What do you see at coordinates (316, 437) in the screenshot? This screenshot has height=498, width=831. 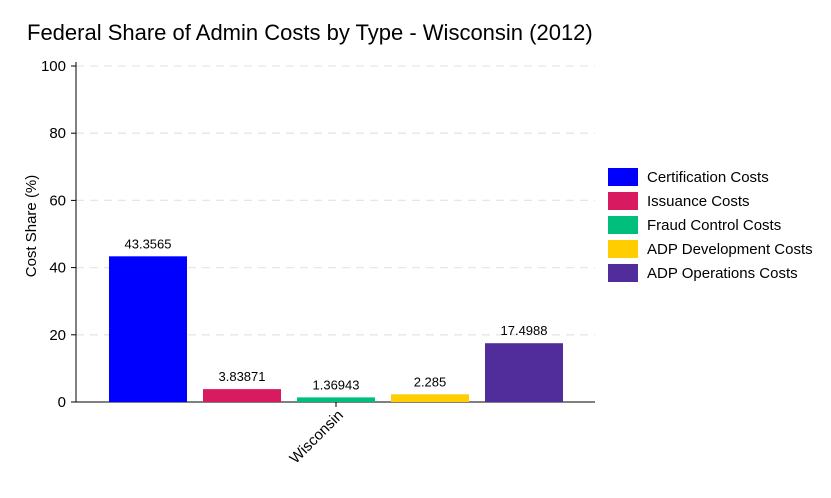 I see `x-tick-label: Wisconsin` at bounding box center [316, 437].